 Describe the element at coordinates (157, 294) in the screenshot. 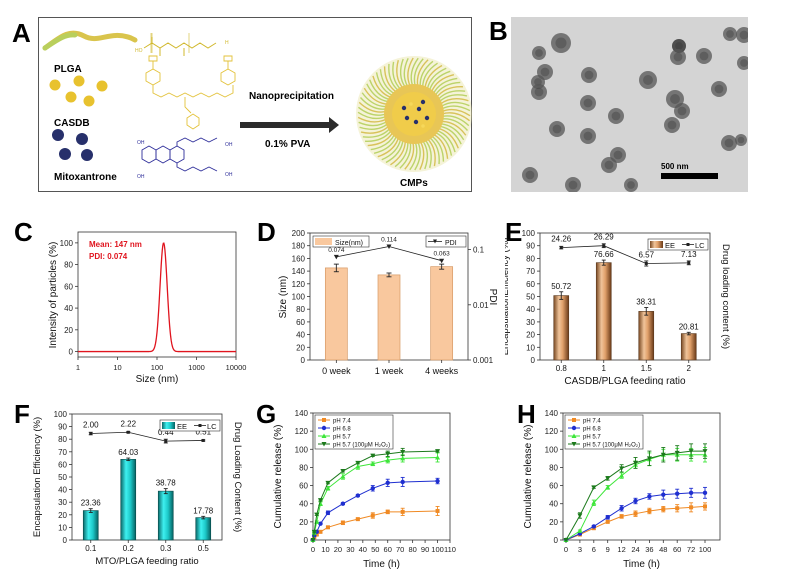

I see `plot-frame` at that location.